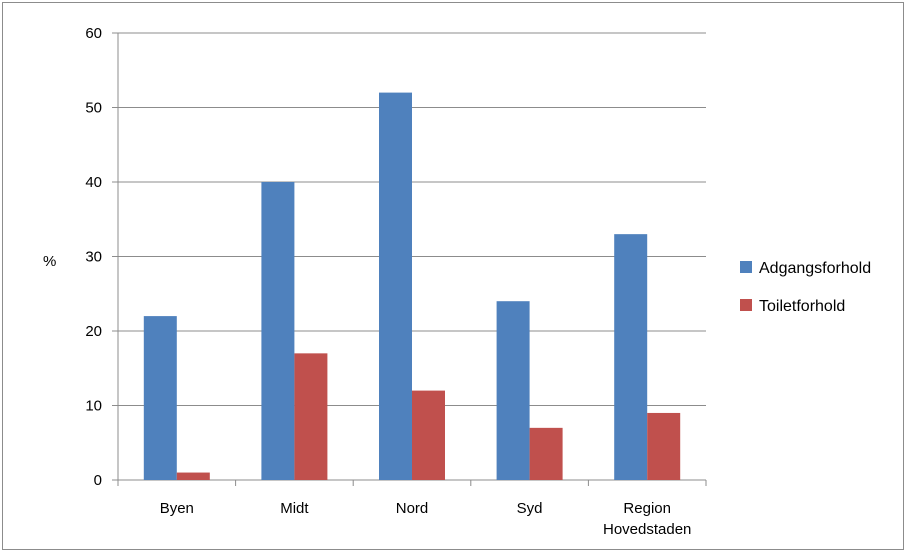 The image size is (907, 554). What do you see at coordinates (647, 508) in the screenshot?
I see `x-category-label-line: Region` at bounding box center [647, 508].